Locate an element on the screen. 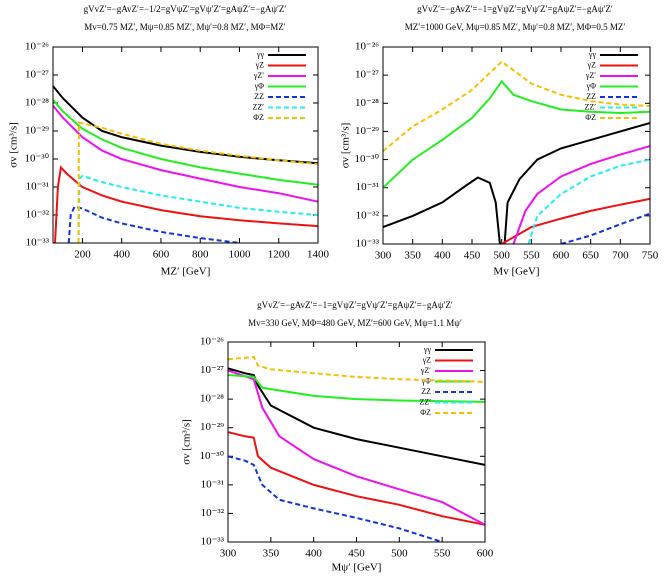  x-tick-label: 1200 is located at coordinates (279, 255).